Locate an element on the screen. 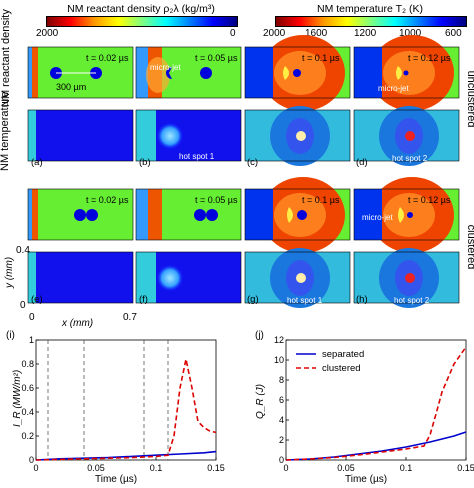 The width and height of the screenshot is (474, 488). y-tick-label: 10 is located at coordinates (279, 360).